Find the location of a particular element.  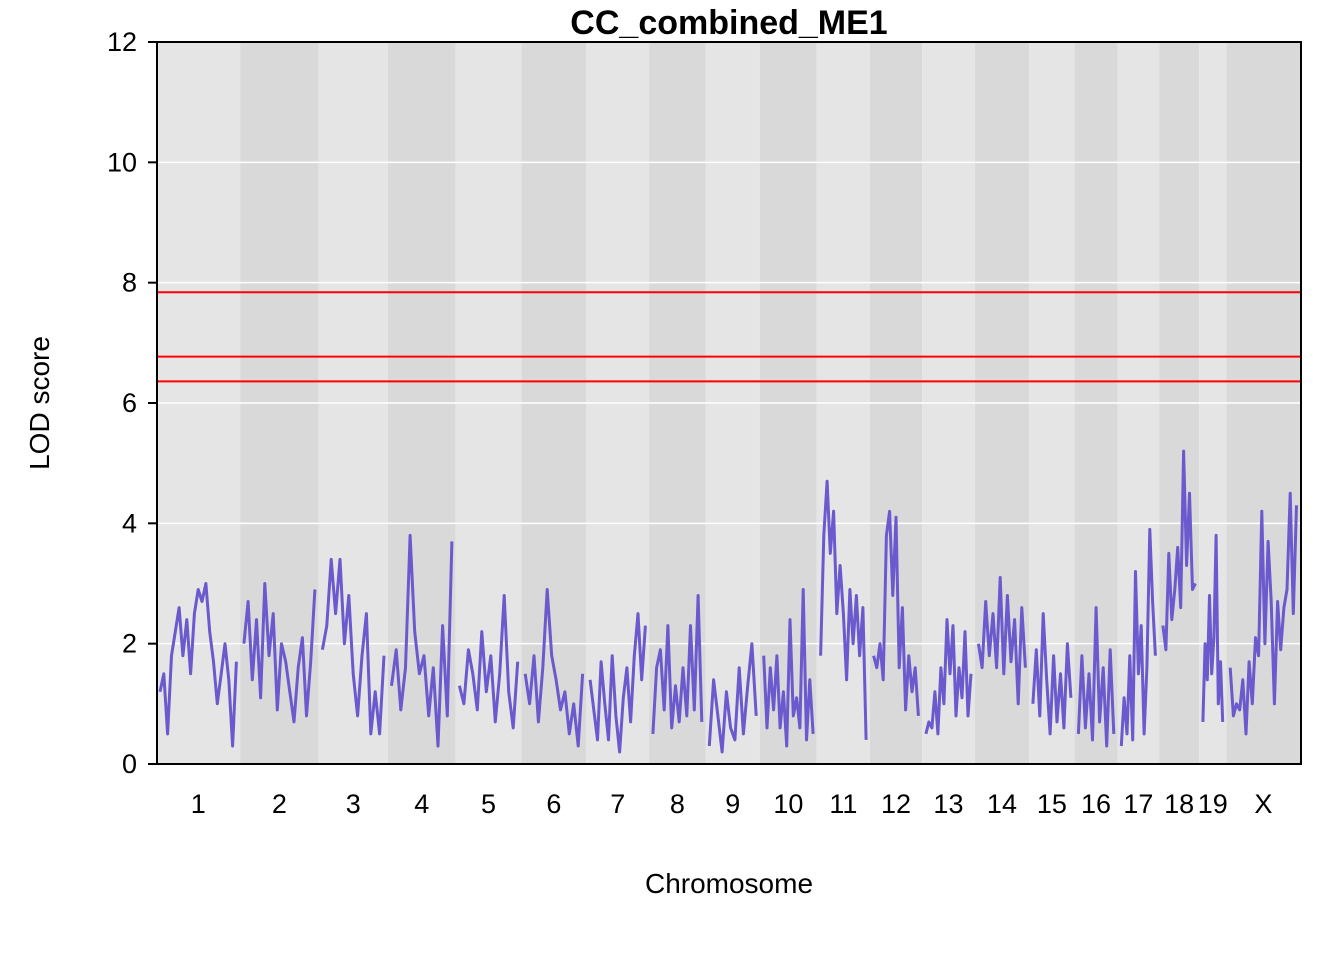

y-tick-label: 0 is located at coordinates (129, 764).